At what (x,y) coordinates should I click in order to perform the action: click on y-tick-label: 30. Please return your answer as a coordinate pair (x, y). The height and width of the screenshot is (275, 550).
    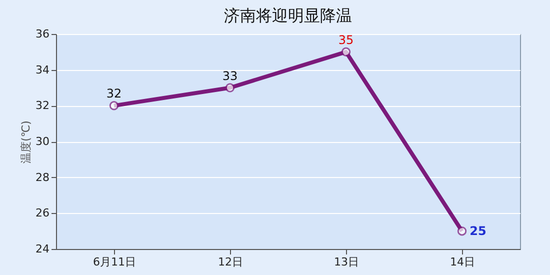
    Looking at the image, I should click on (43, 141).